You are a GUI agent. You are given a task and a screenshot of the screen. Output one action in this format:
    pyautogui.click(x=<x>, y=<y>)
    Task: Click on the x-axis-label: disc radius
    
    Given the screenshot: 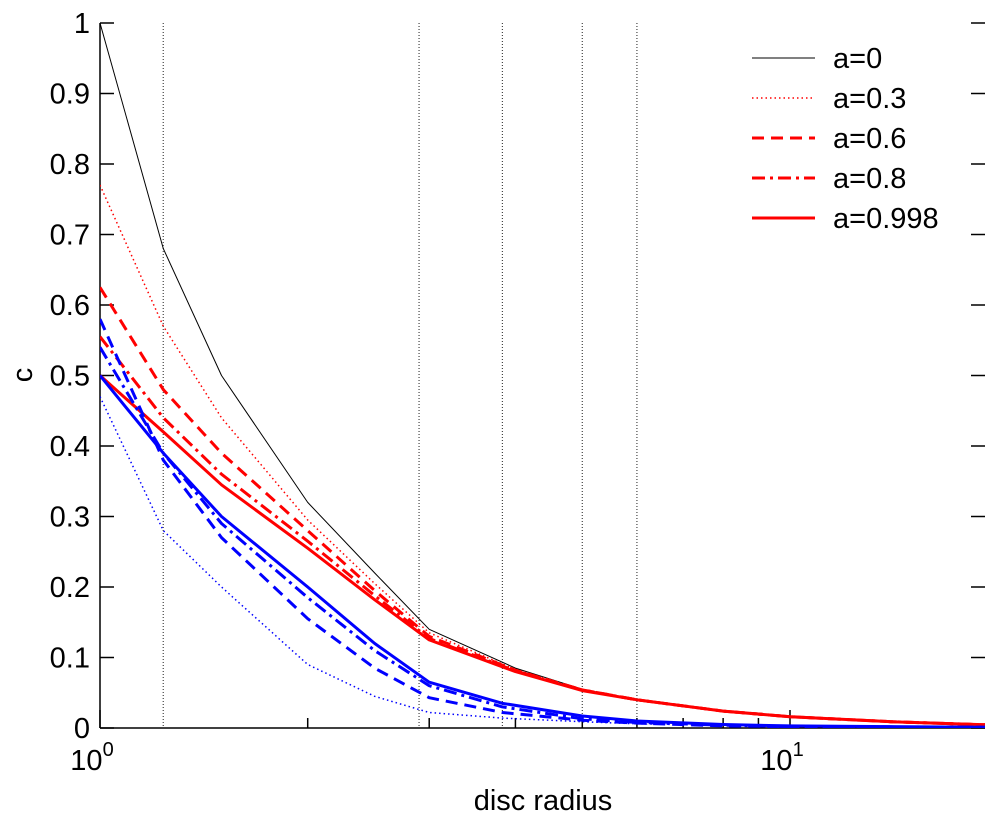 What is the action you would take?
    pyautogui.click(x=543, y=801)
    